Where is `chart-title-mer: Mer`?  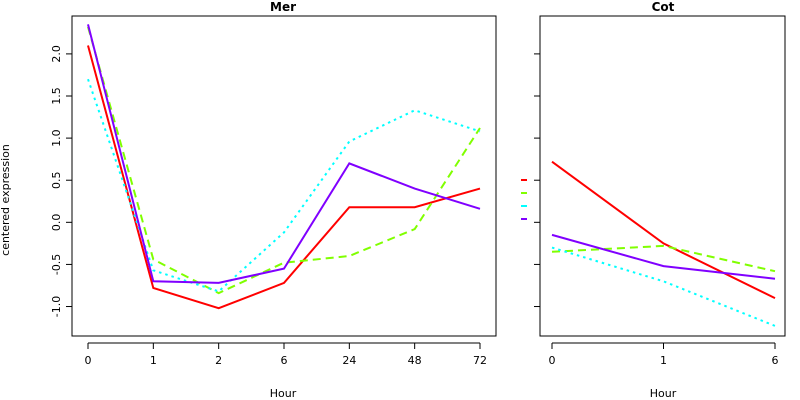
chart-title-mer: Mer is located at coordinates (283, 7).